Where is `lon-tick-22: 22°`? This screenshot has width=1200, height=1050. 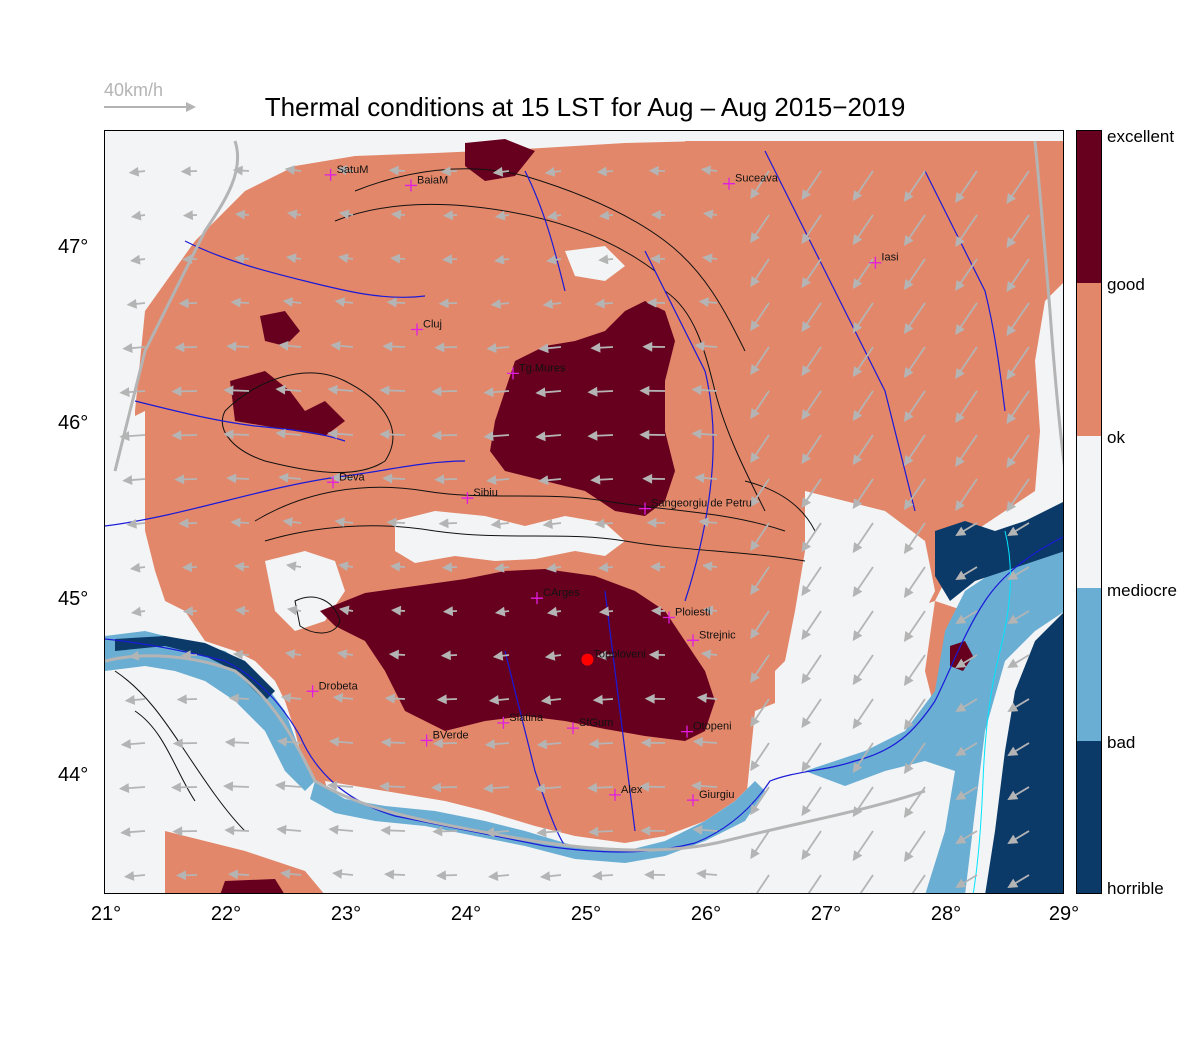
lon-tick-22: 22° is located at coordinates (226, 914).